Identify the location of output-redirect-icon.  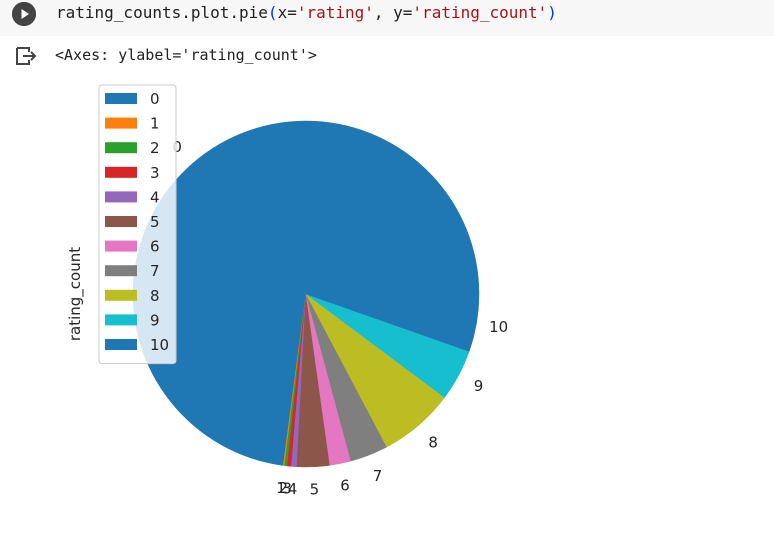
(26, 56).